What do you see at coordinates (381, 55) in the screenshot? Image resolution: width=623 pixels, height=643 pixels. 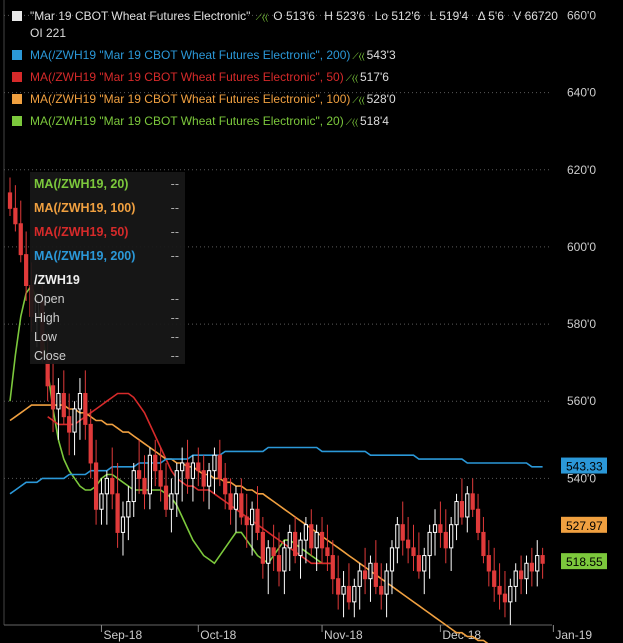 I see `legend-study-value: 543'3` at bounding box center [381, 55].